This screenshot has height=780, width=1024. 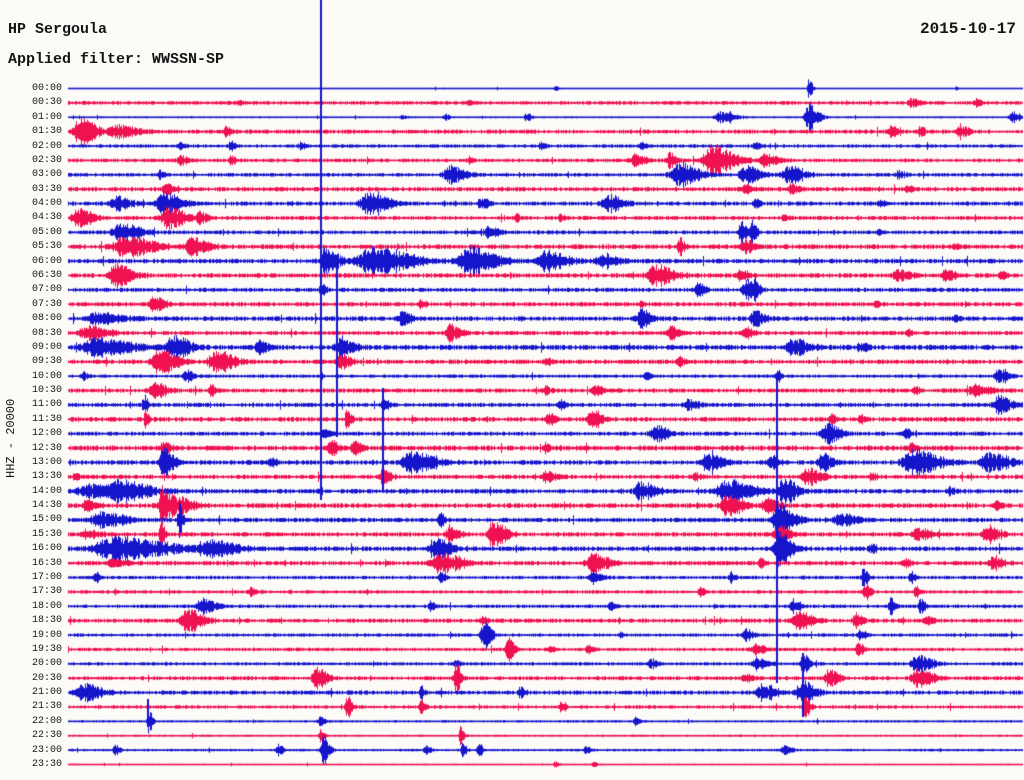 I want to click on row-time-label: 09:30, so click(x=46, y=362).